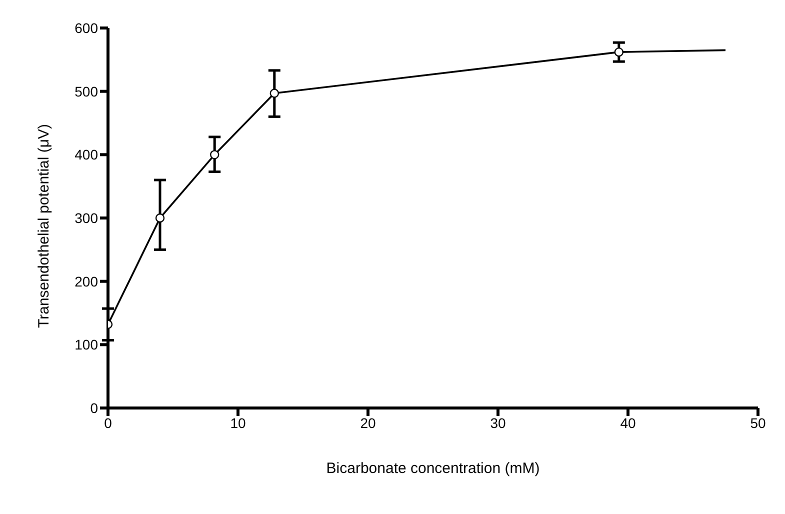 The width and height of the screenshot is (785, 514). Describe the element at coordinates (86, 154) in the screenshot. I see `y-tick-label: 400` at that location.